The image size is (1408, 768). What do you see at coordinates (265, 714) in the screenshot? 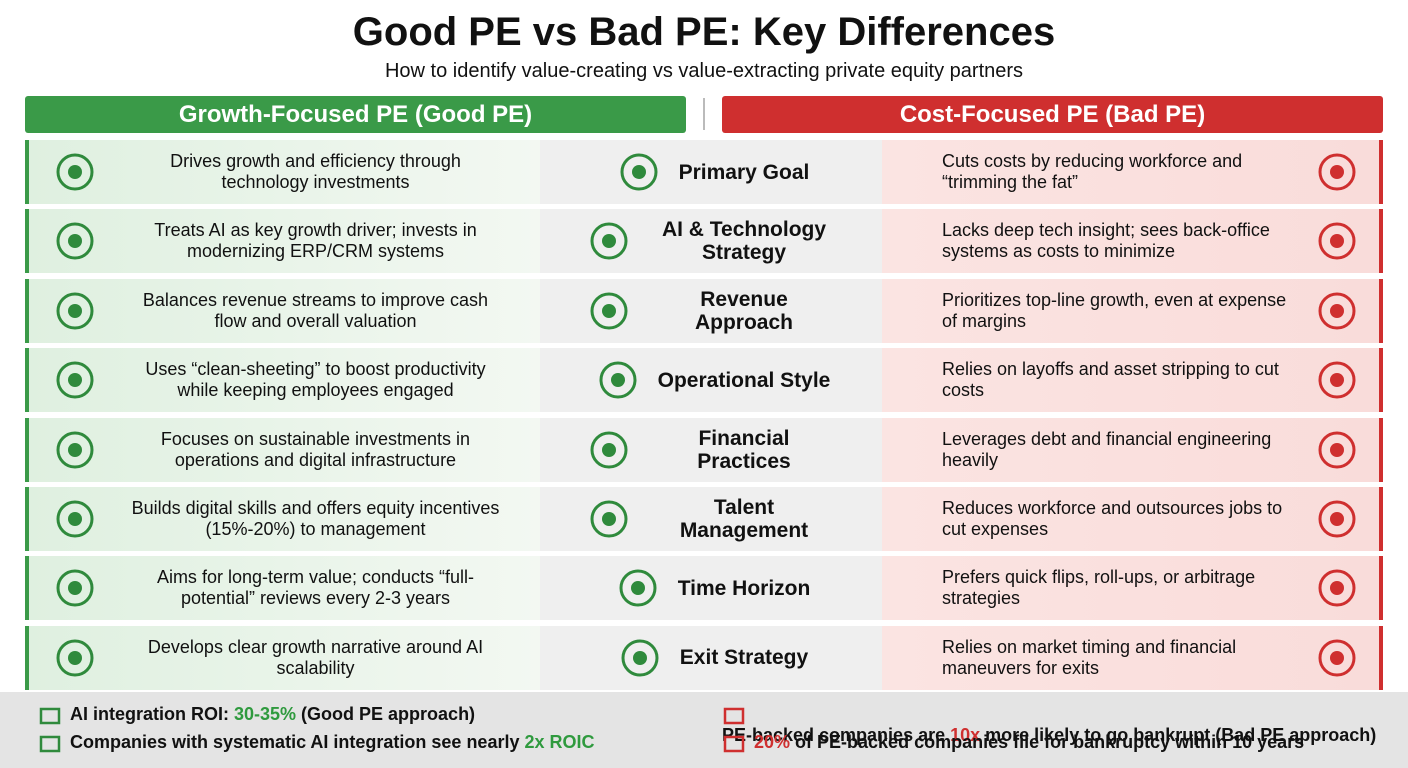
I see `highlight: 30-35%` at bounding box center [265, 714].